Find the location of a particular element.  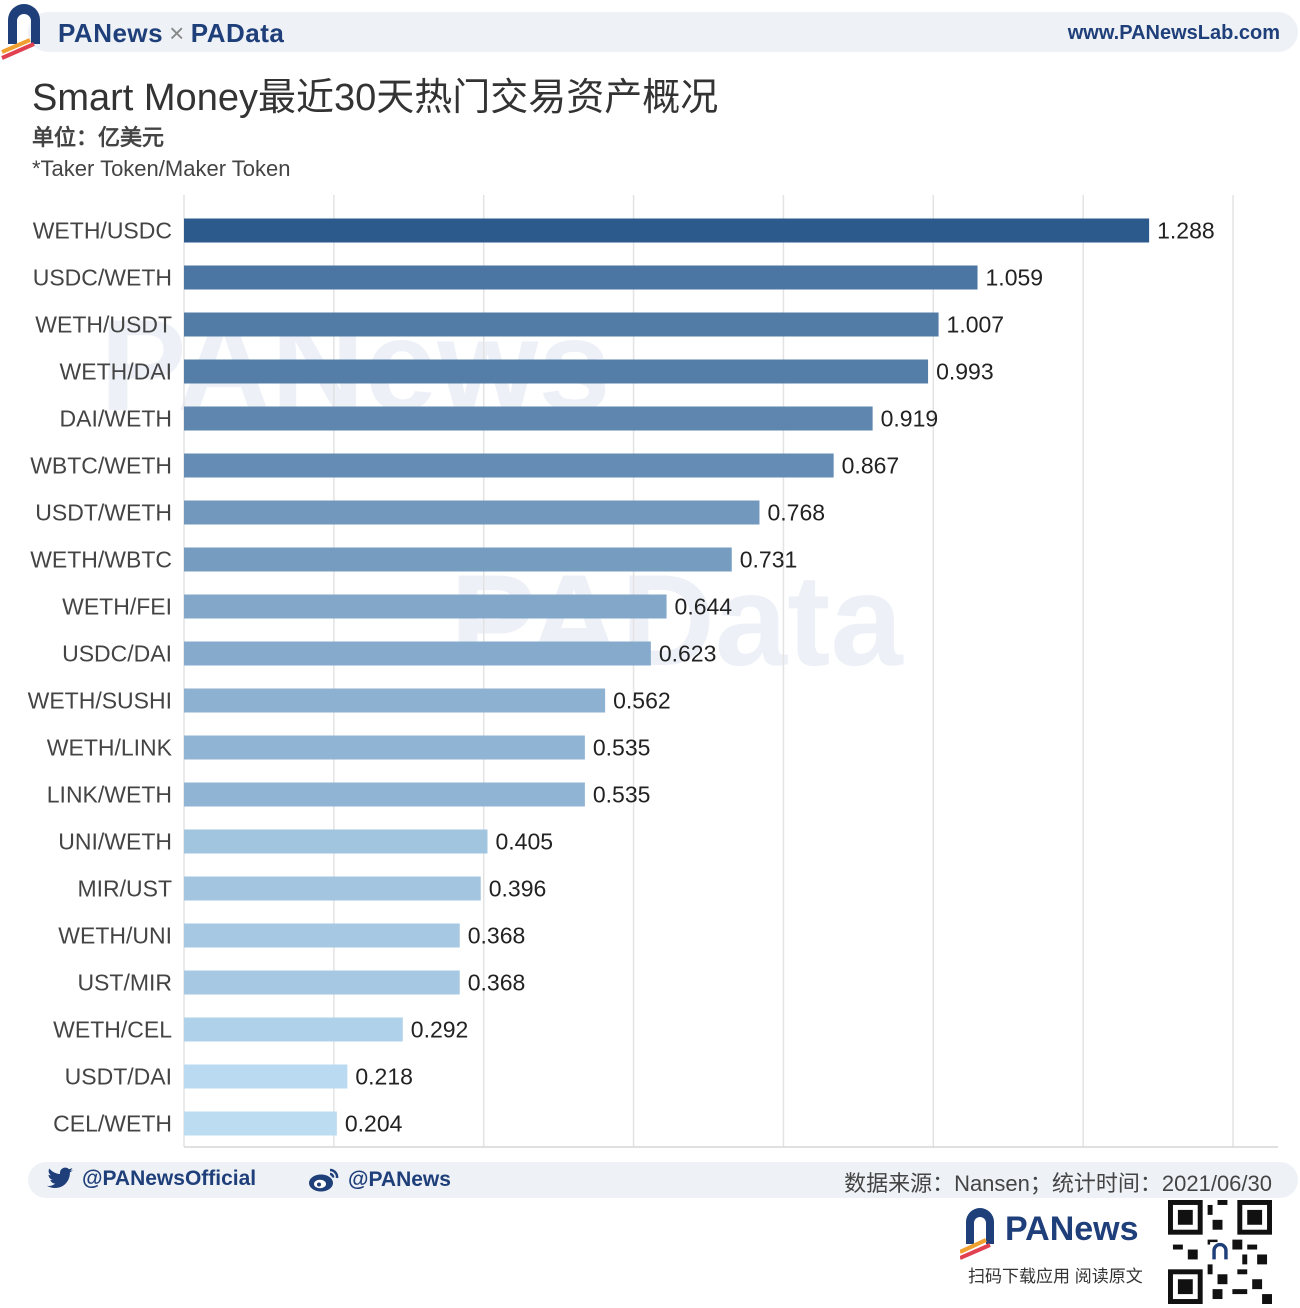

brand-panews: PANews is located at coordinates (111, 33).